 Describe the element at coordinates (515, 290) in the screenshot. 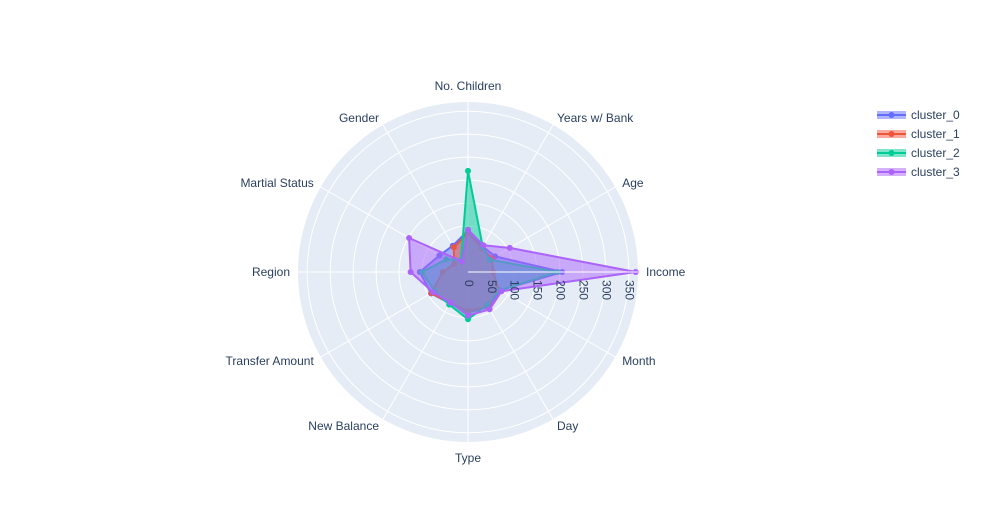

I see `radial-tick-label: 100` at that location.